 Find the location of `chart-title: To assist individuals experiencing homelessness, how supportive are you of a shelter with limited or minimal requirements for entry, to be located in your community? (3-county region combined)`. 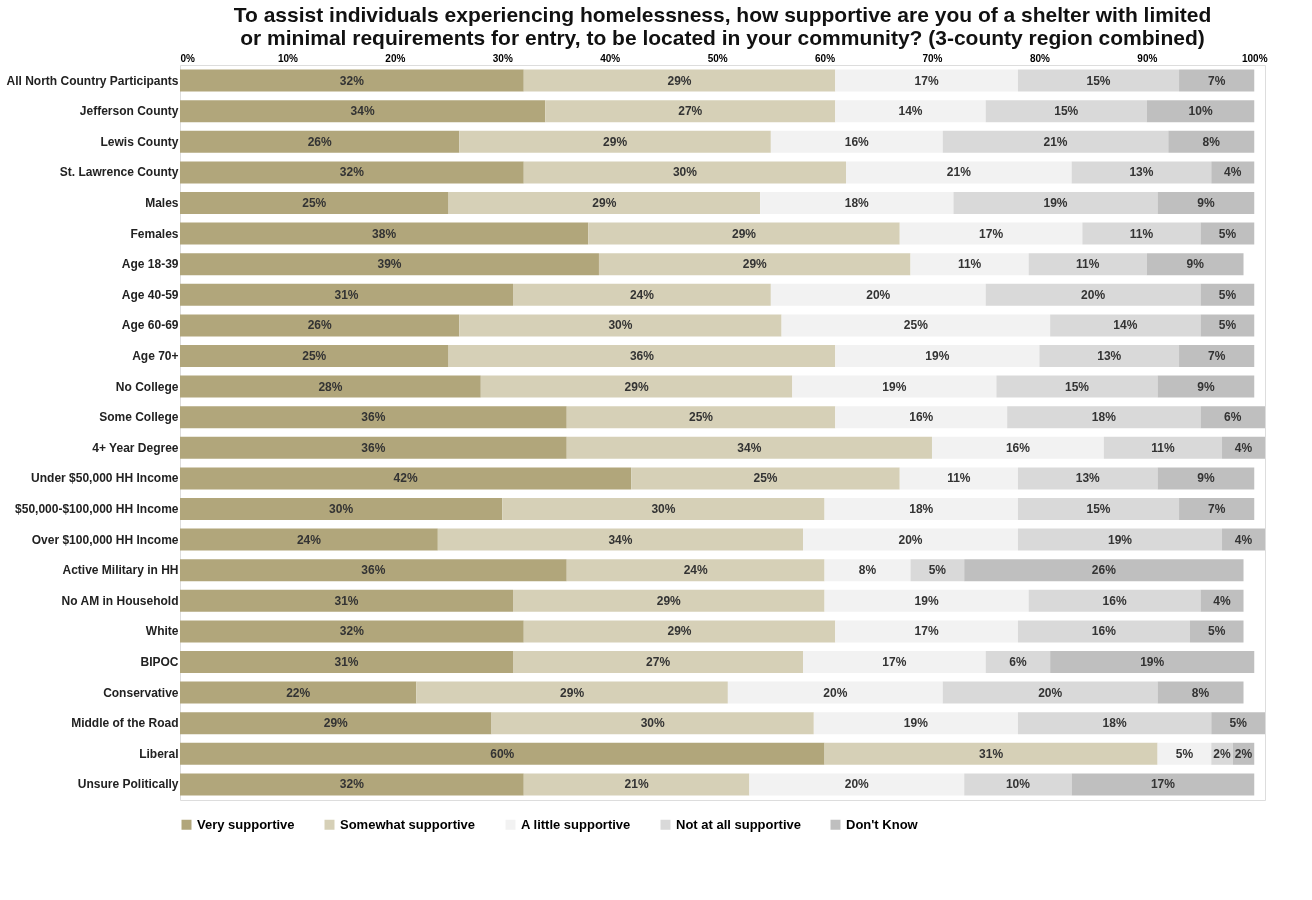

chart-title: To assist individuals experiencing homelessness, how supportive are you of a shelter with limited or minimal requirements for entry, to be located in your community? (3-county region combined) is located at coordinates (722, 26).